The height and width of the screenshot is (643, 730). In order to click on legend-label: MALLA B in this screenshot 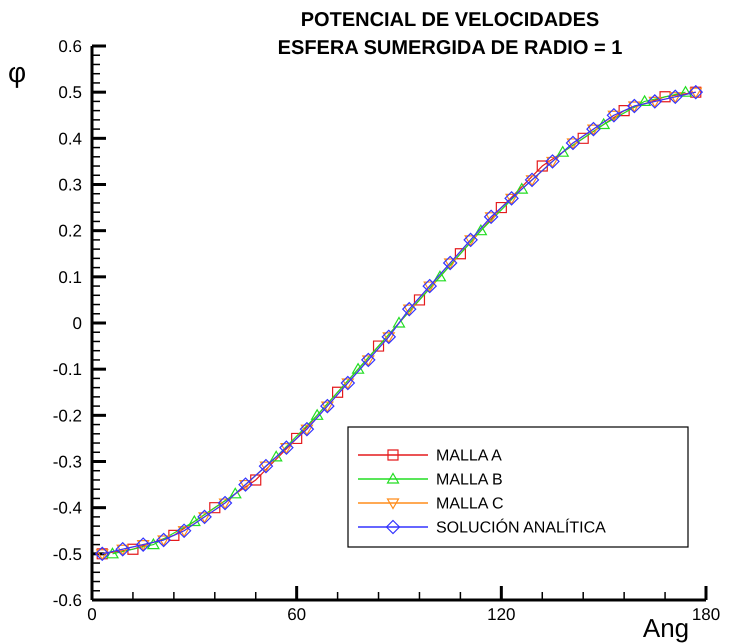, I will do `click(469, 480)`.